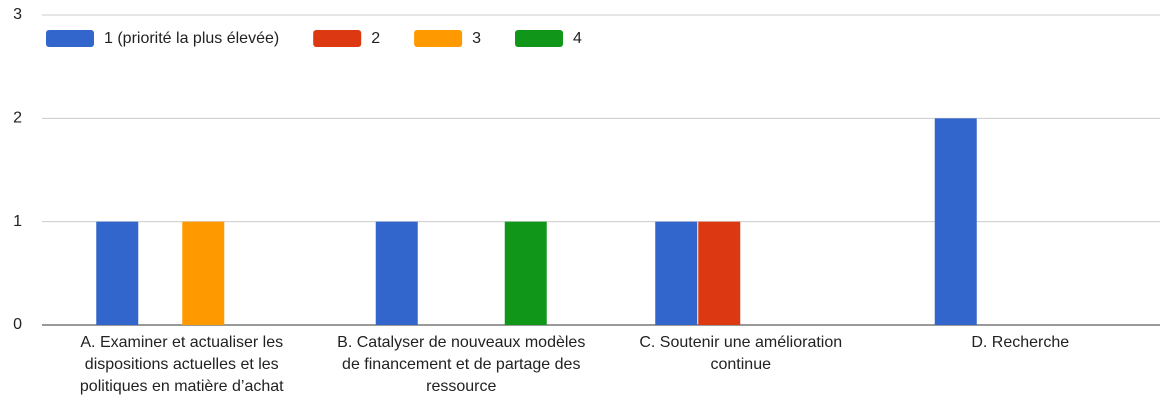 The image size is (1165, 410). What do you see at coordinates (1020, 342) in the screenshot?
I see `x-tick-label: D. Recherche` at bounding box center [1020, 342].